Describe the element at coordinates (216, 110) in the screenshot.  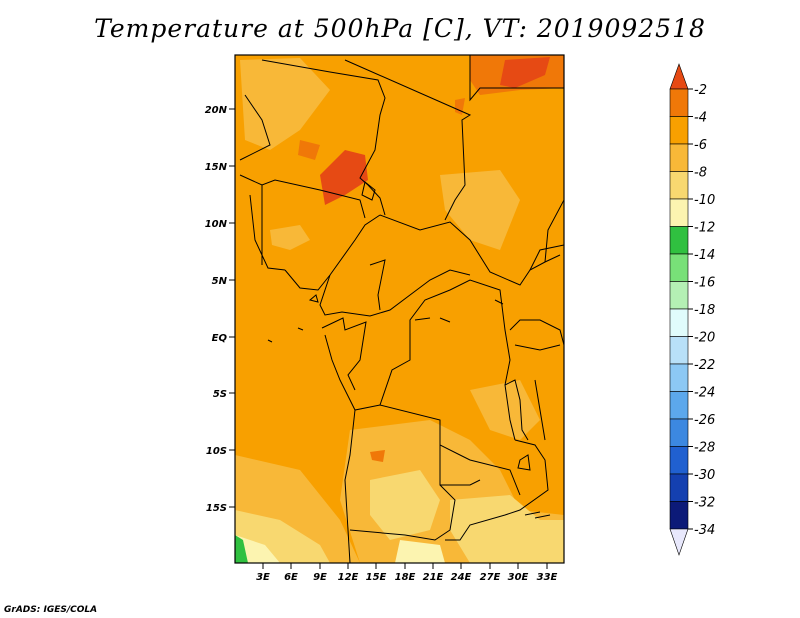
I see `lat-label: 20N` at that location.